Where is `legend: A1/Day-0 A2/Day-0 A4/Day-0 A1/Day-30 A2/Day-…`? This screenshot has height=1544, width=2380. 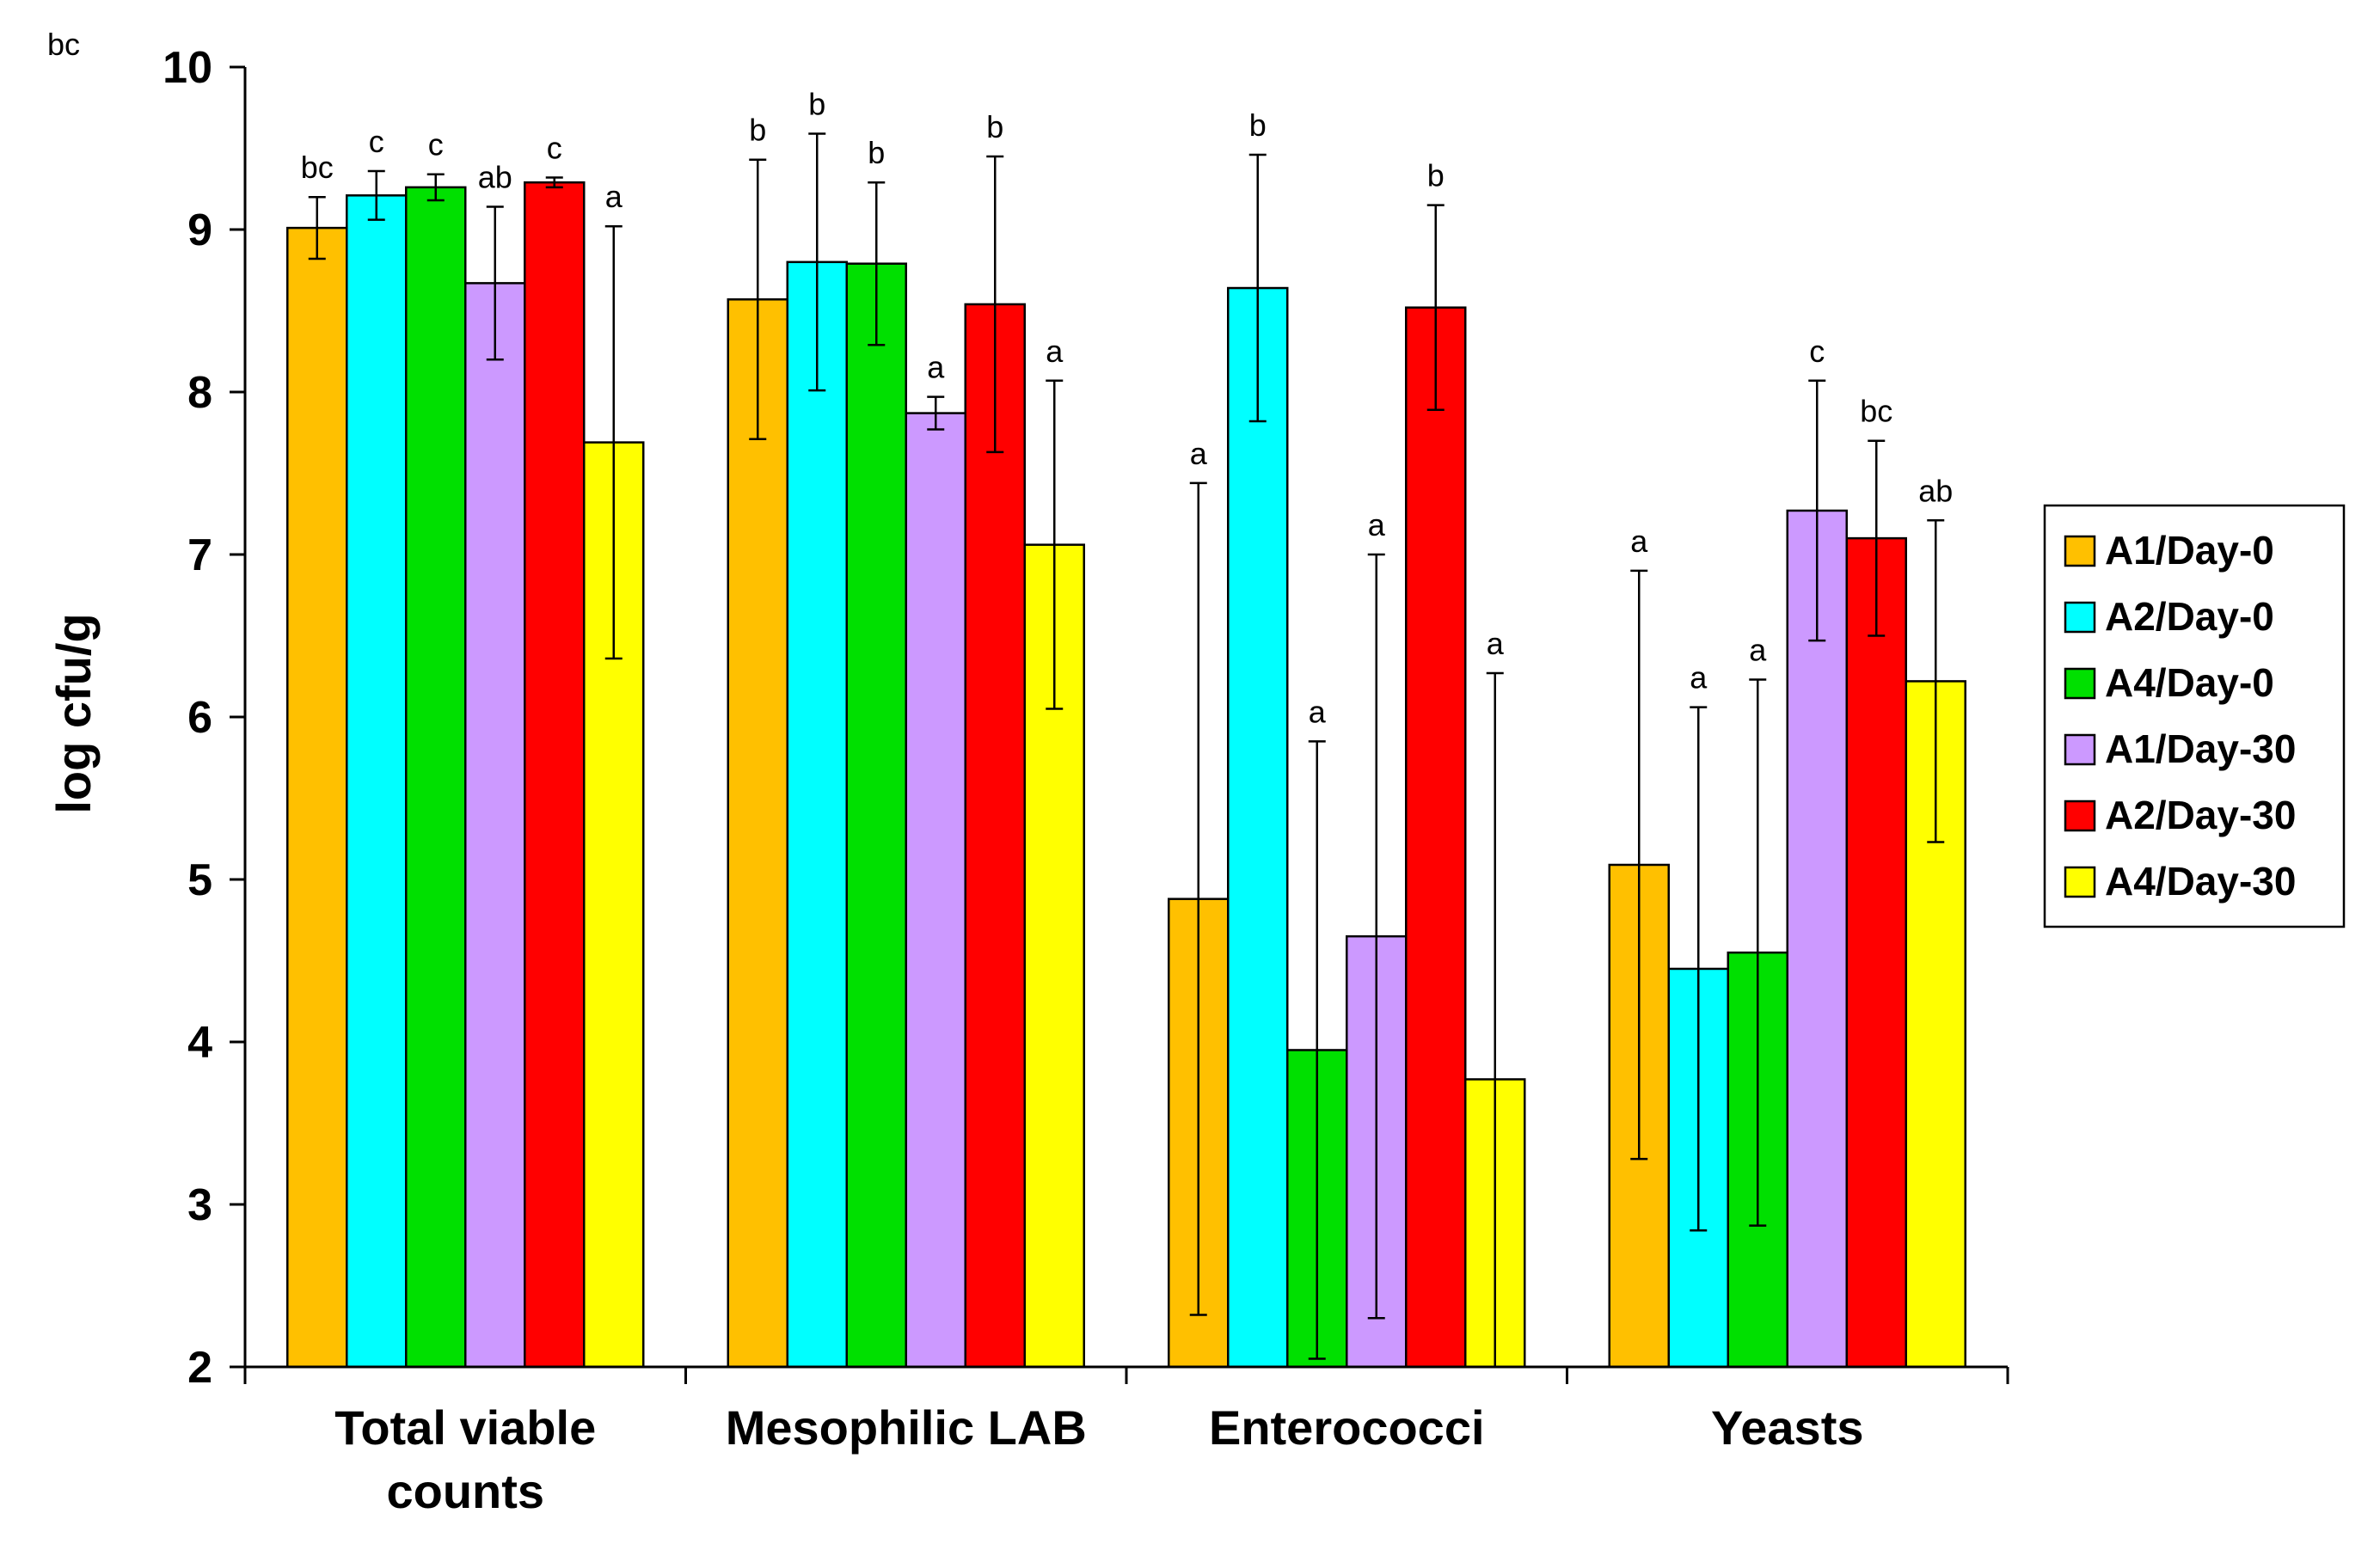
legend: A1/Day-0 A2/Day-0 A4/Day-0 A1/Day-30 A2/Day-… is located at coordinates (2194, 716).